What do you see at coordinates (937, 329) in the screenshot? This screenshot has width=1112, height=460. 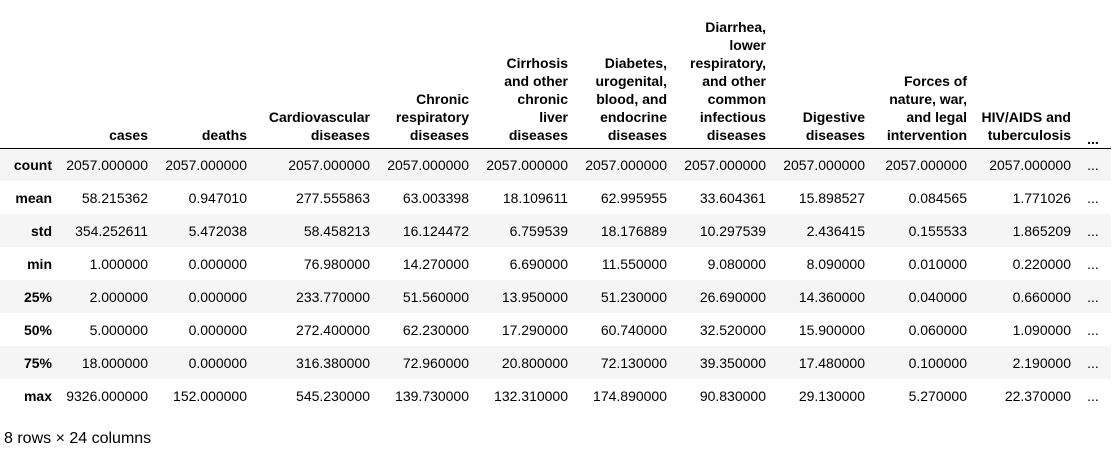 I see `table-cell: 0.060000` at bounding box center [937, 329].